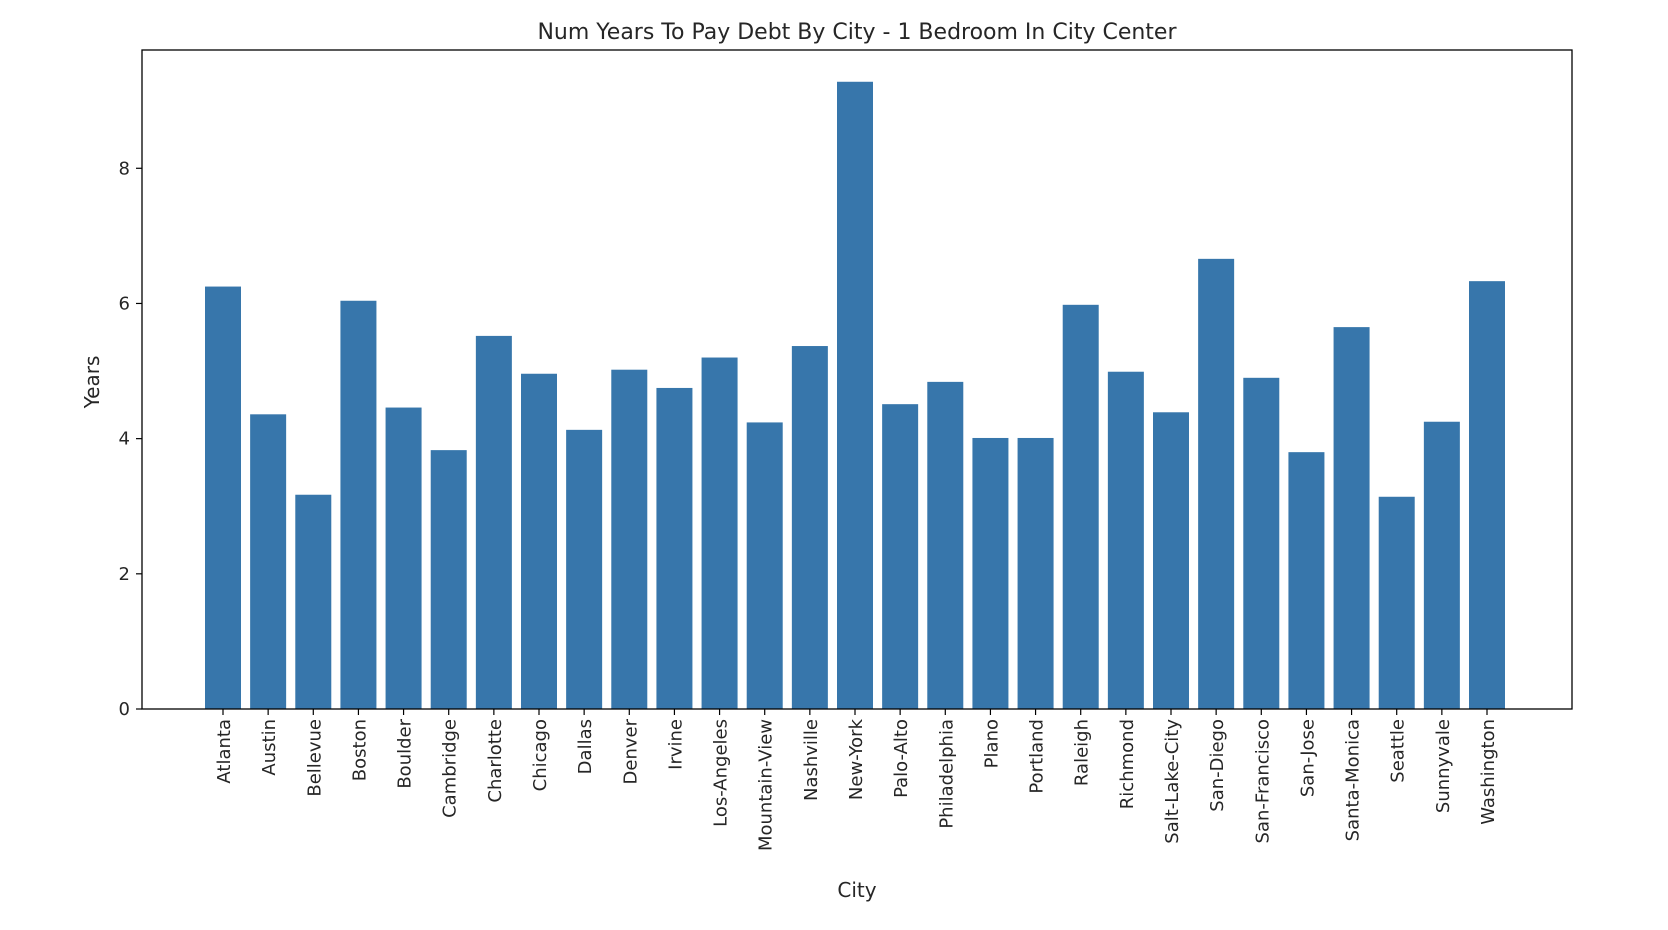  What do you see at coordinates (539, 541) in the screenshot?
I see `bar-chicago` at bounding box center [539, 541].